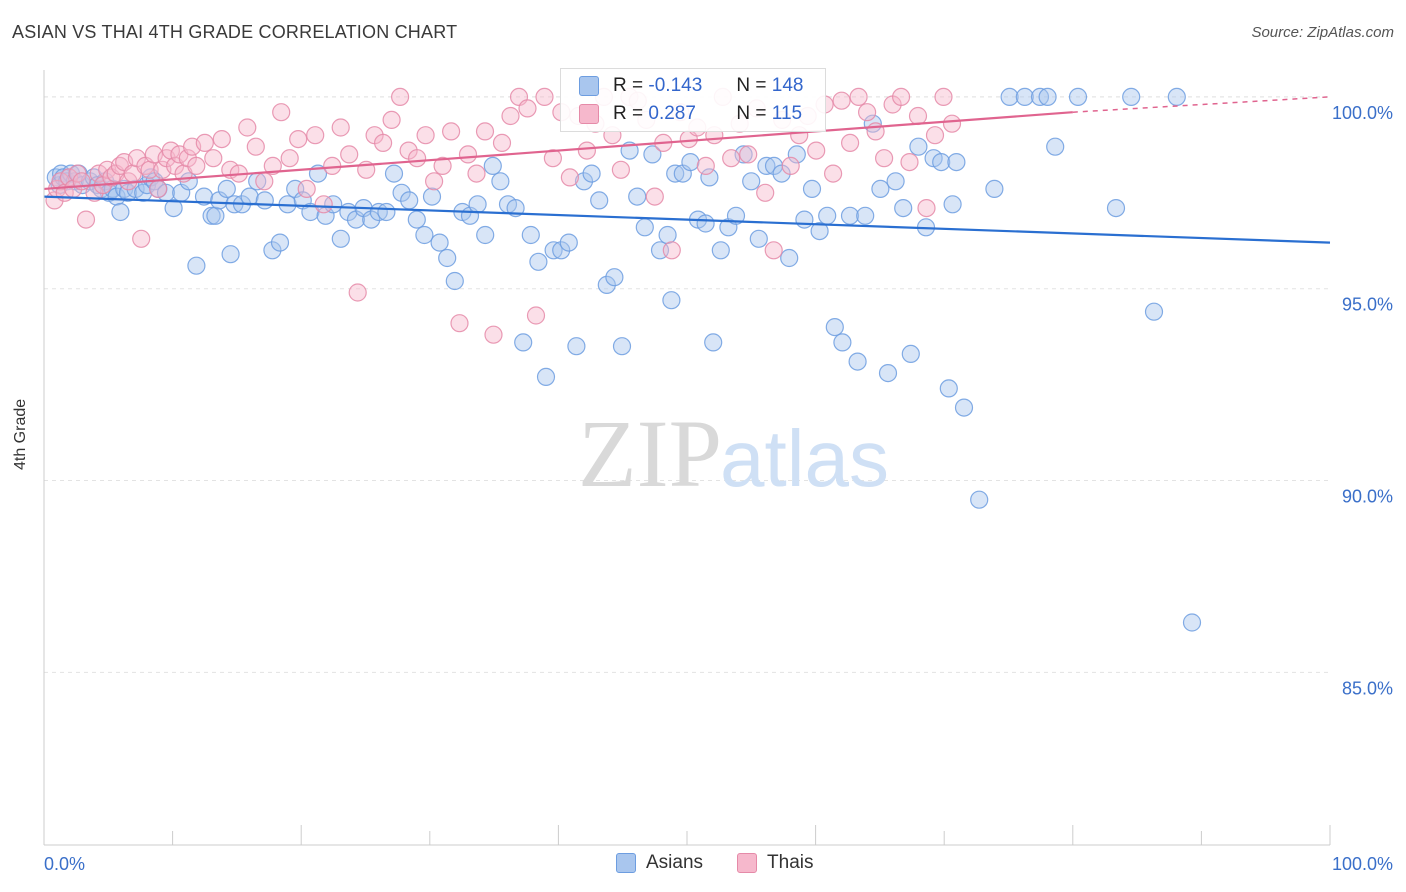 Image resolution: width=1406 pixels, height=892 pixels. I want to click on legend-item-asians: Asians, so click(659, 863).